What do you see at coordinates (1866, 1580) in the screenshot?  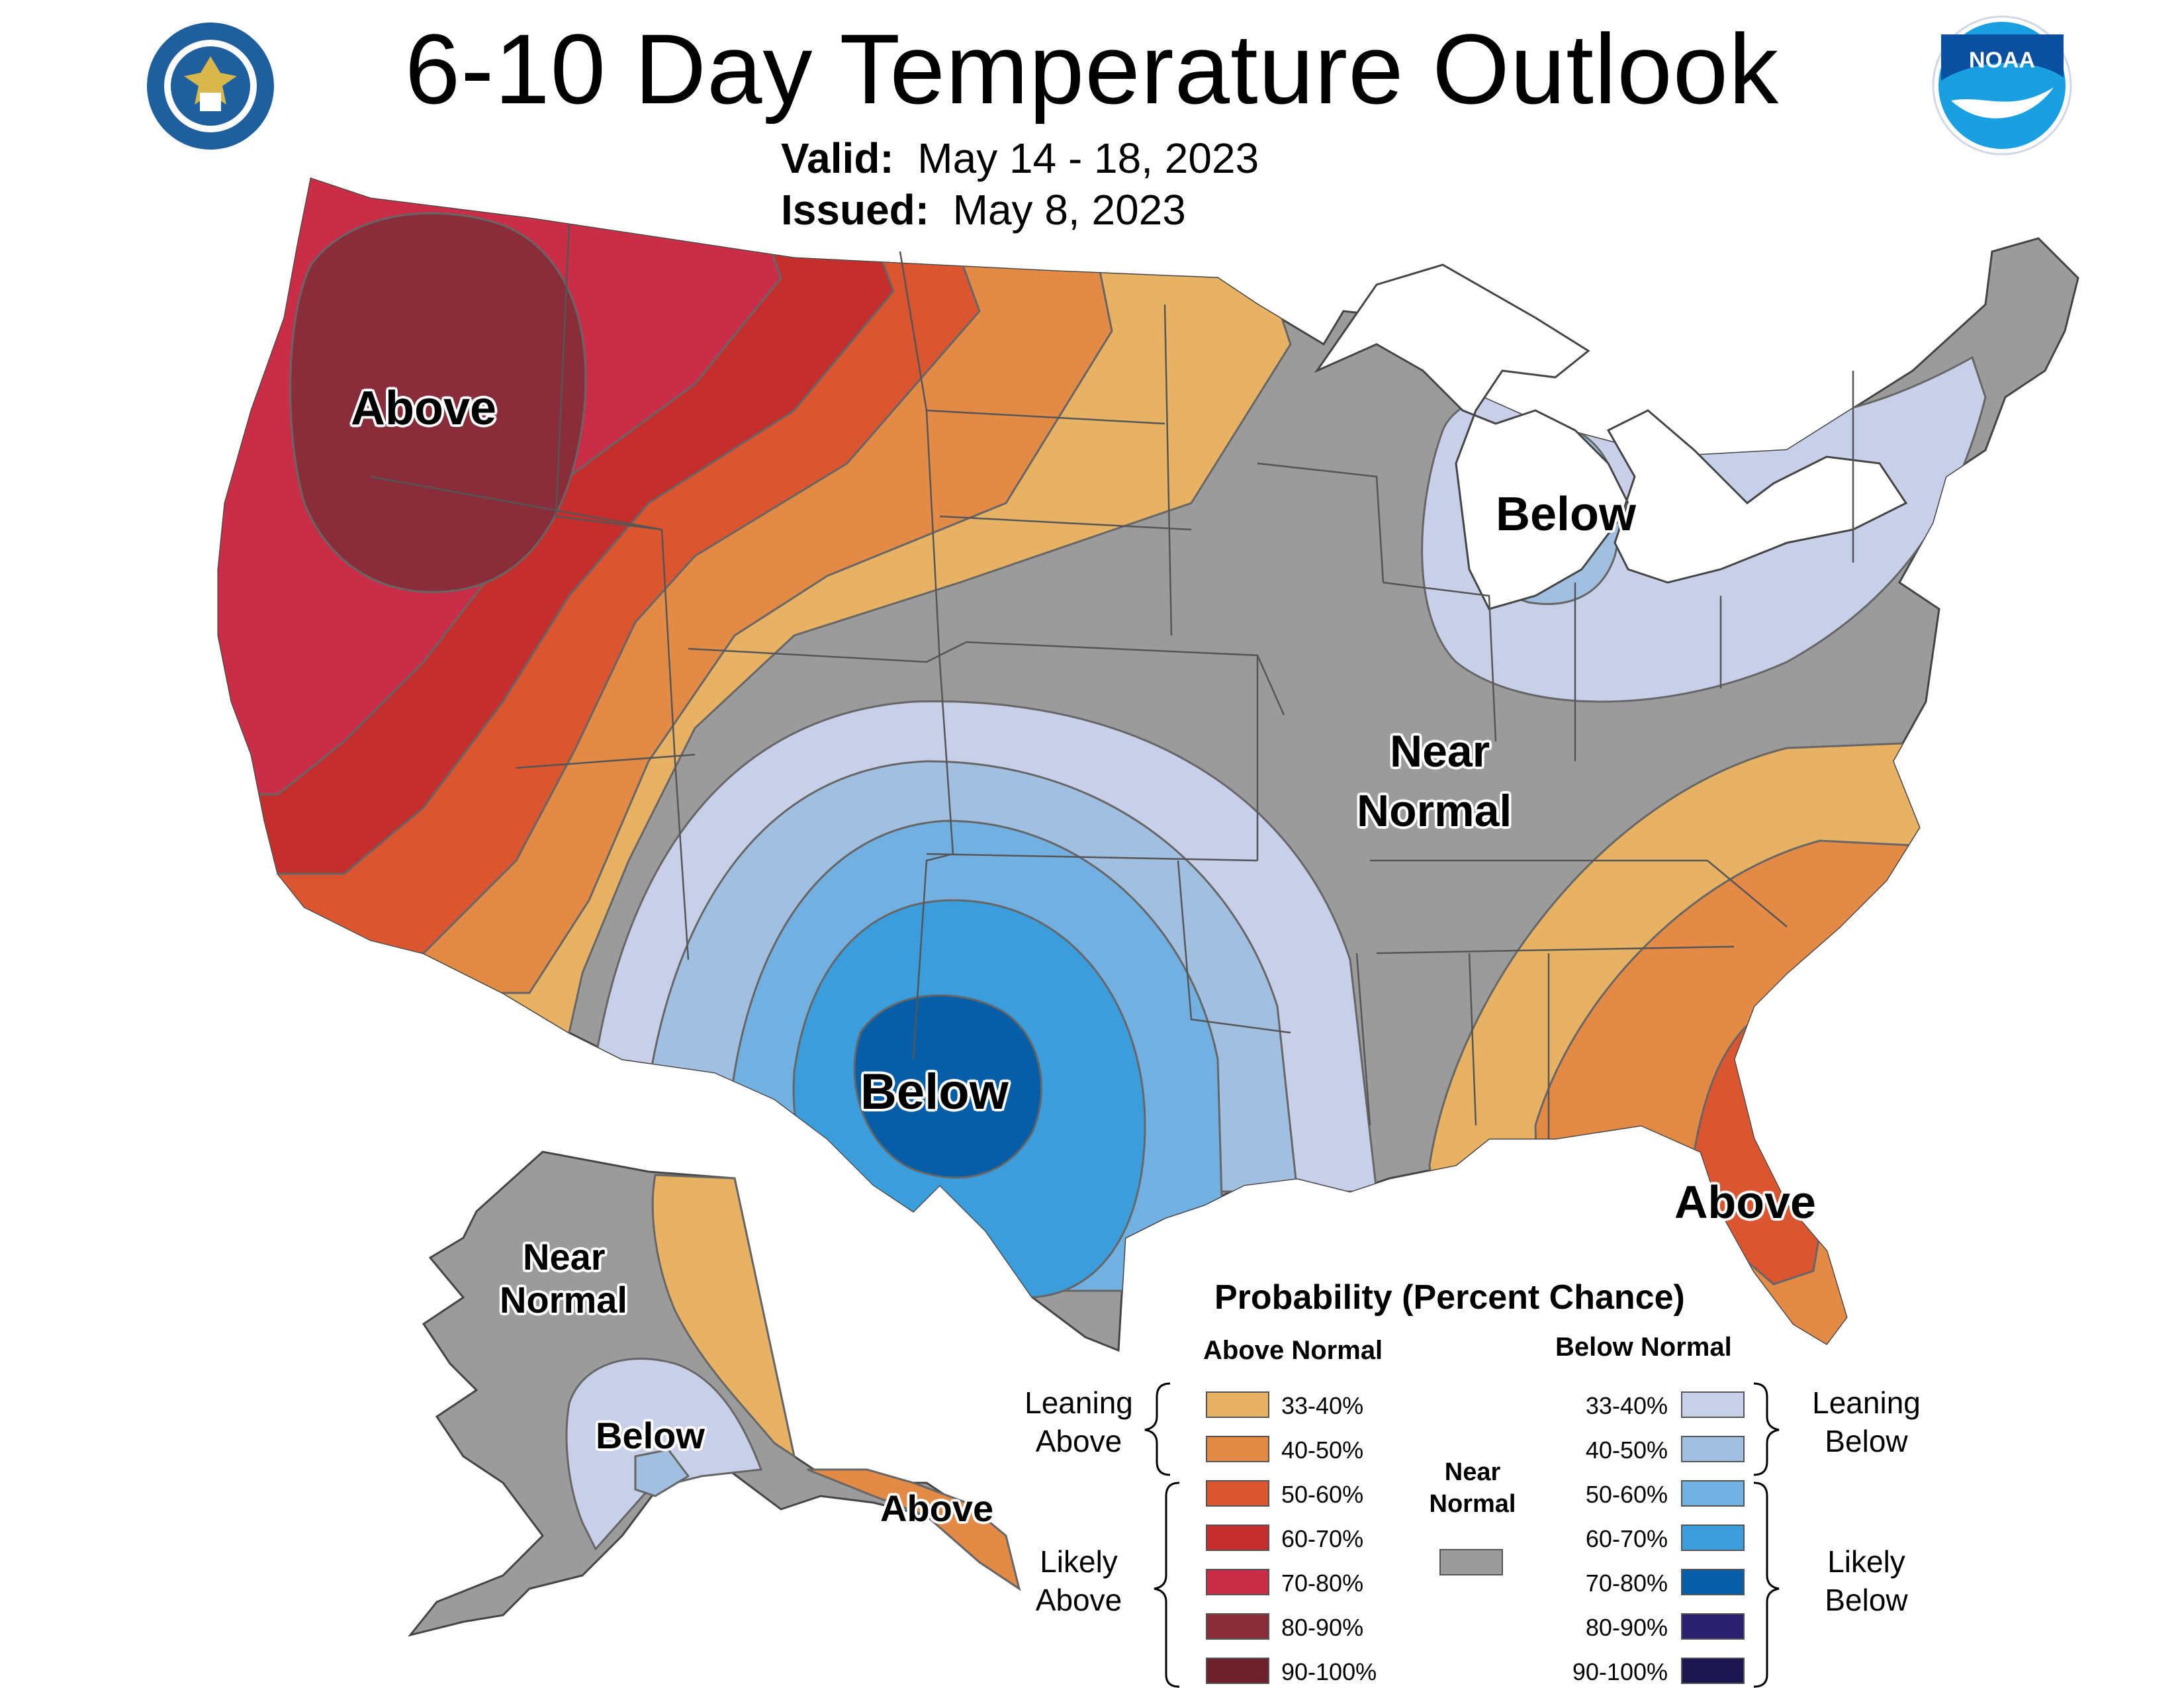 I see `legend-likely-below-label: Likely Below` at bounding box center [1866, 1580].